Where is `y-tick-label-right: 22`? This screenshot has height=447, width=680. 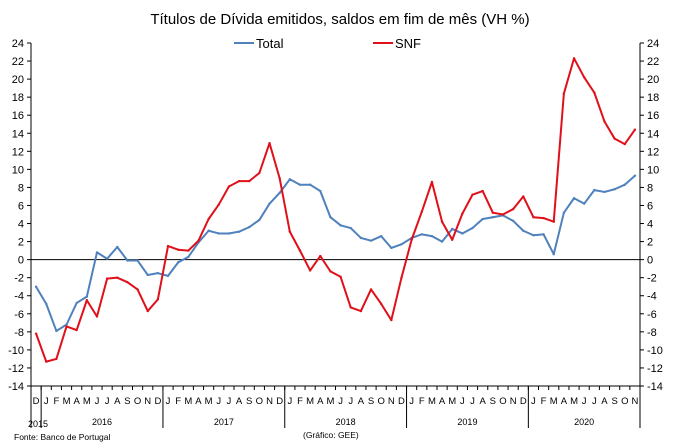
y-tick-label-right: 22 is located at coordinates (653, 62).